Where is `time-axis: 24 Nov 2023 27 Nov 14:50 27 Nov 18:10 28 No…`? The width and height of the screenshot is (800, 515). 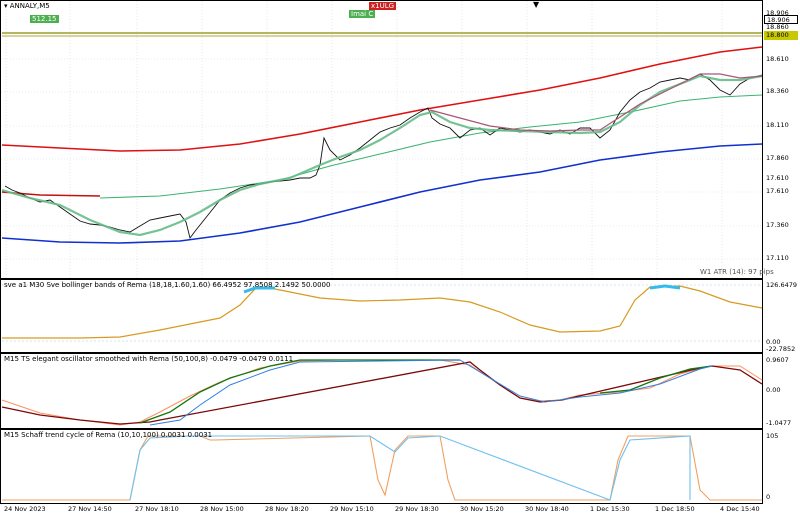 time-axis: 24 Nov 2023 27 Nov 14:50 27 Nov 18:10 28 No… is located at coordinates (381, 509).